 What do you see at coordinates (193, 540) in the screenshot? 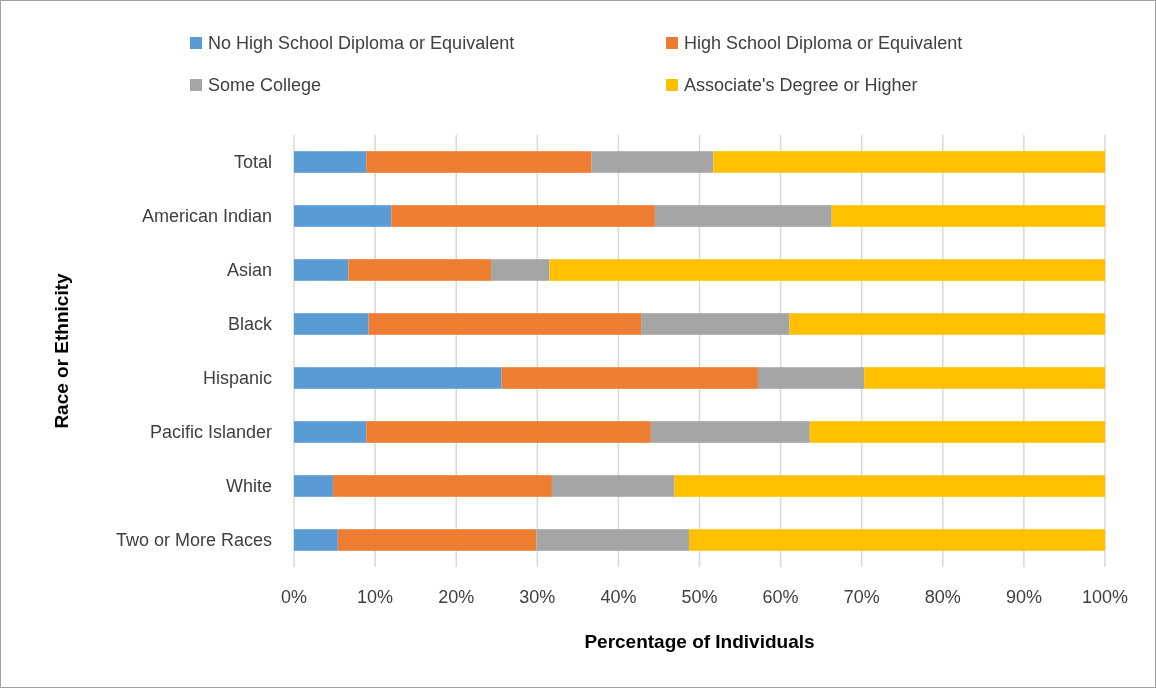
I see `y-tick-label: Two or More Races` at bounding box center [193, 540].